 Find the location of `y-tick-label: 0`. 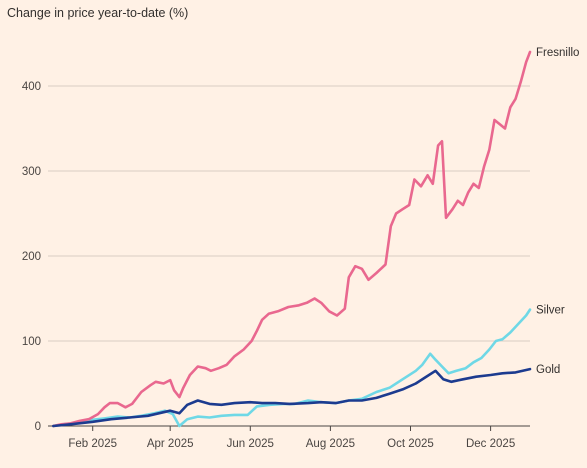

y-tick-label: 0 is located at coordinates (38, 427).